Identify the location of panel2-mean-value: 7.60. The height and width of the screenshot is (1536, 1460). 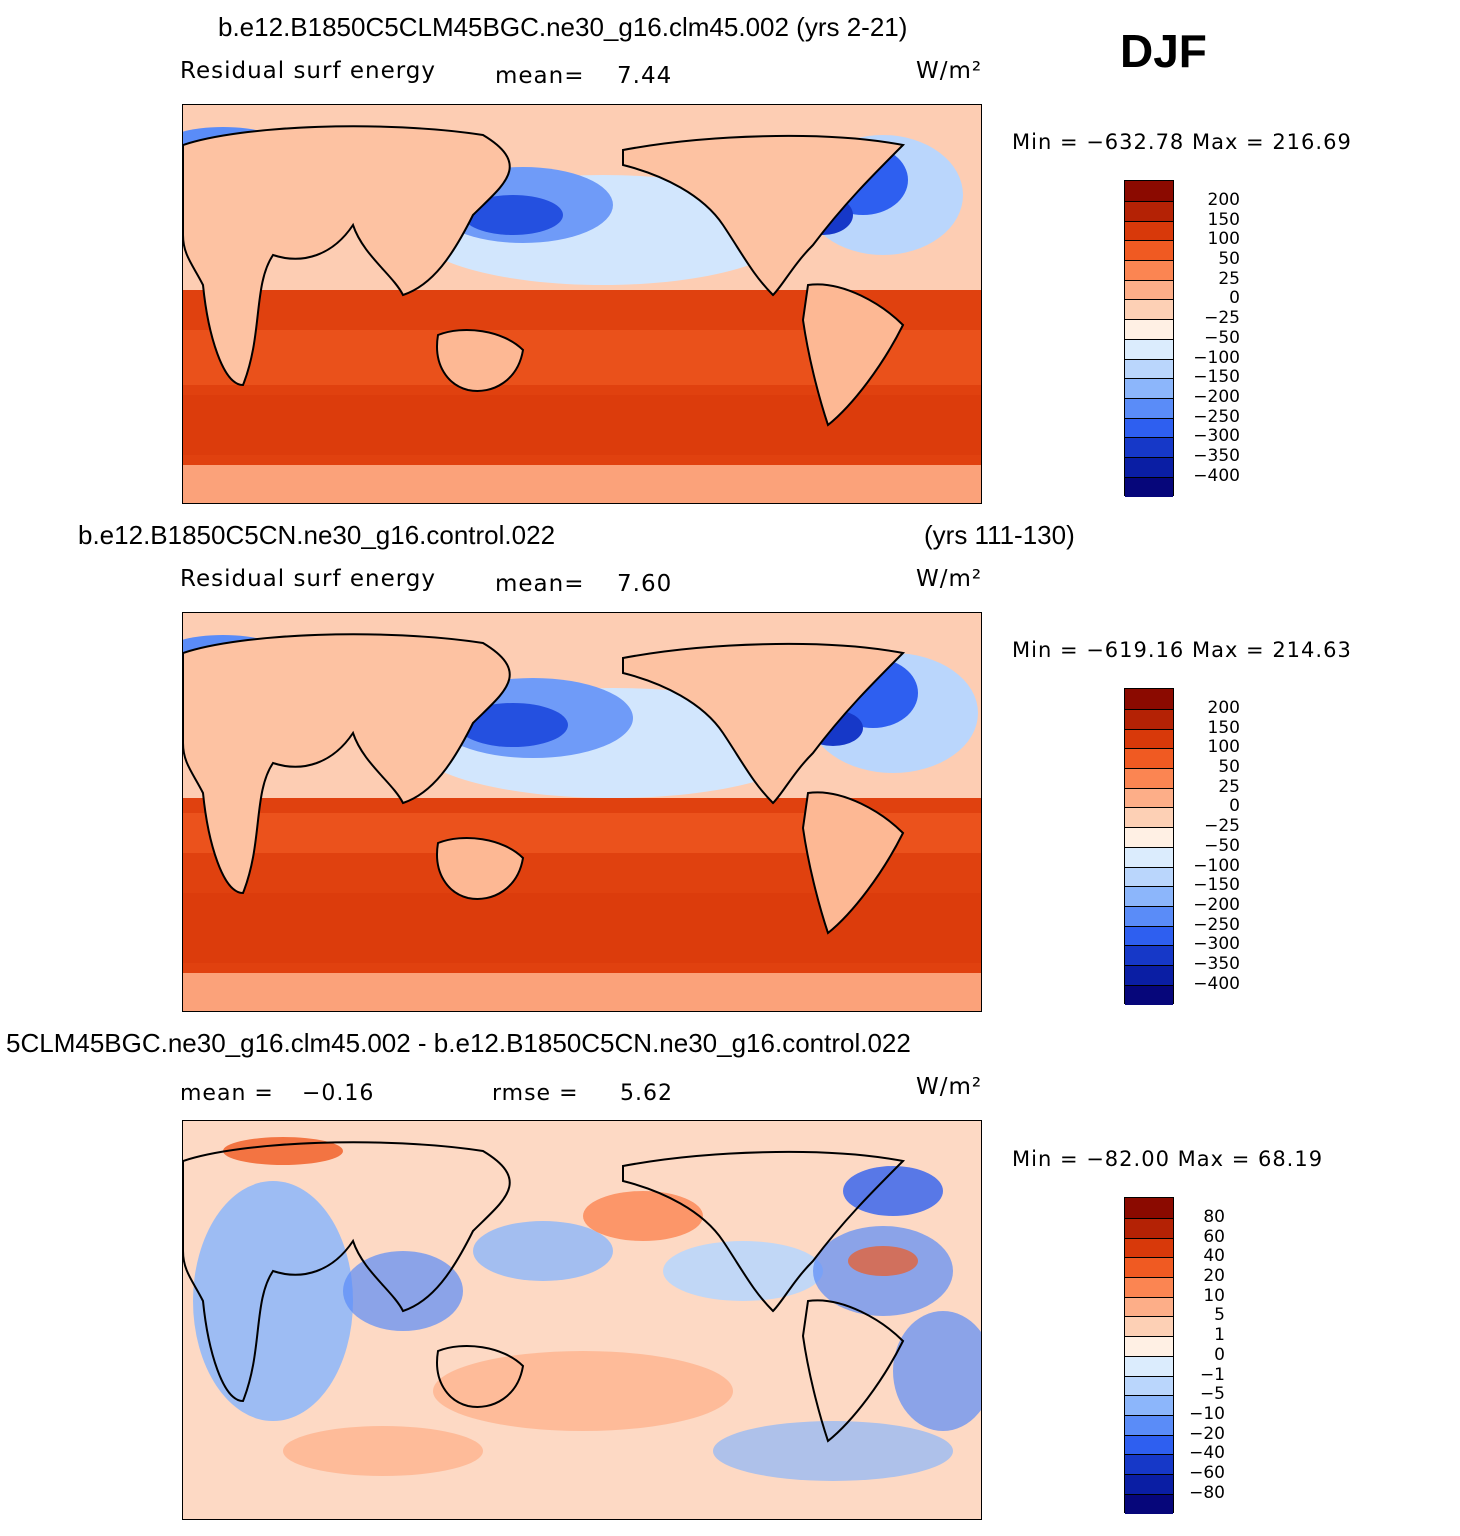
(645, 584).